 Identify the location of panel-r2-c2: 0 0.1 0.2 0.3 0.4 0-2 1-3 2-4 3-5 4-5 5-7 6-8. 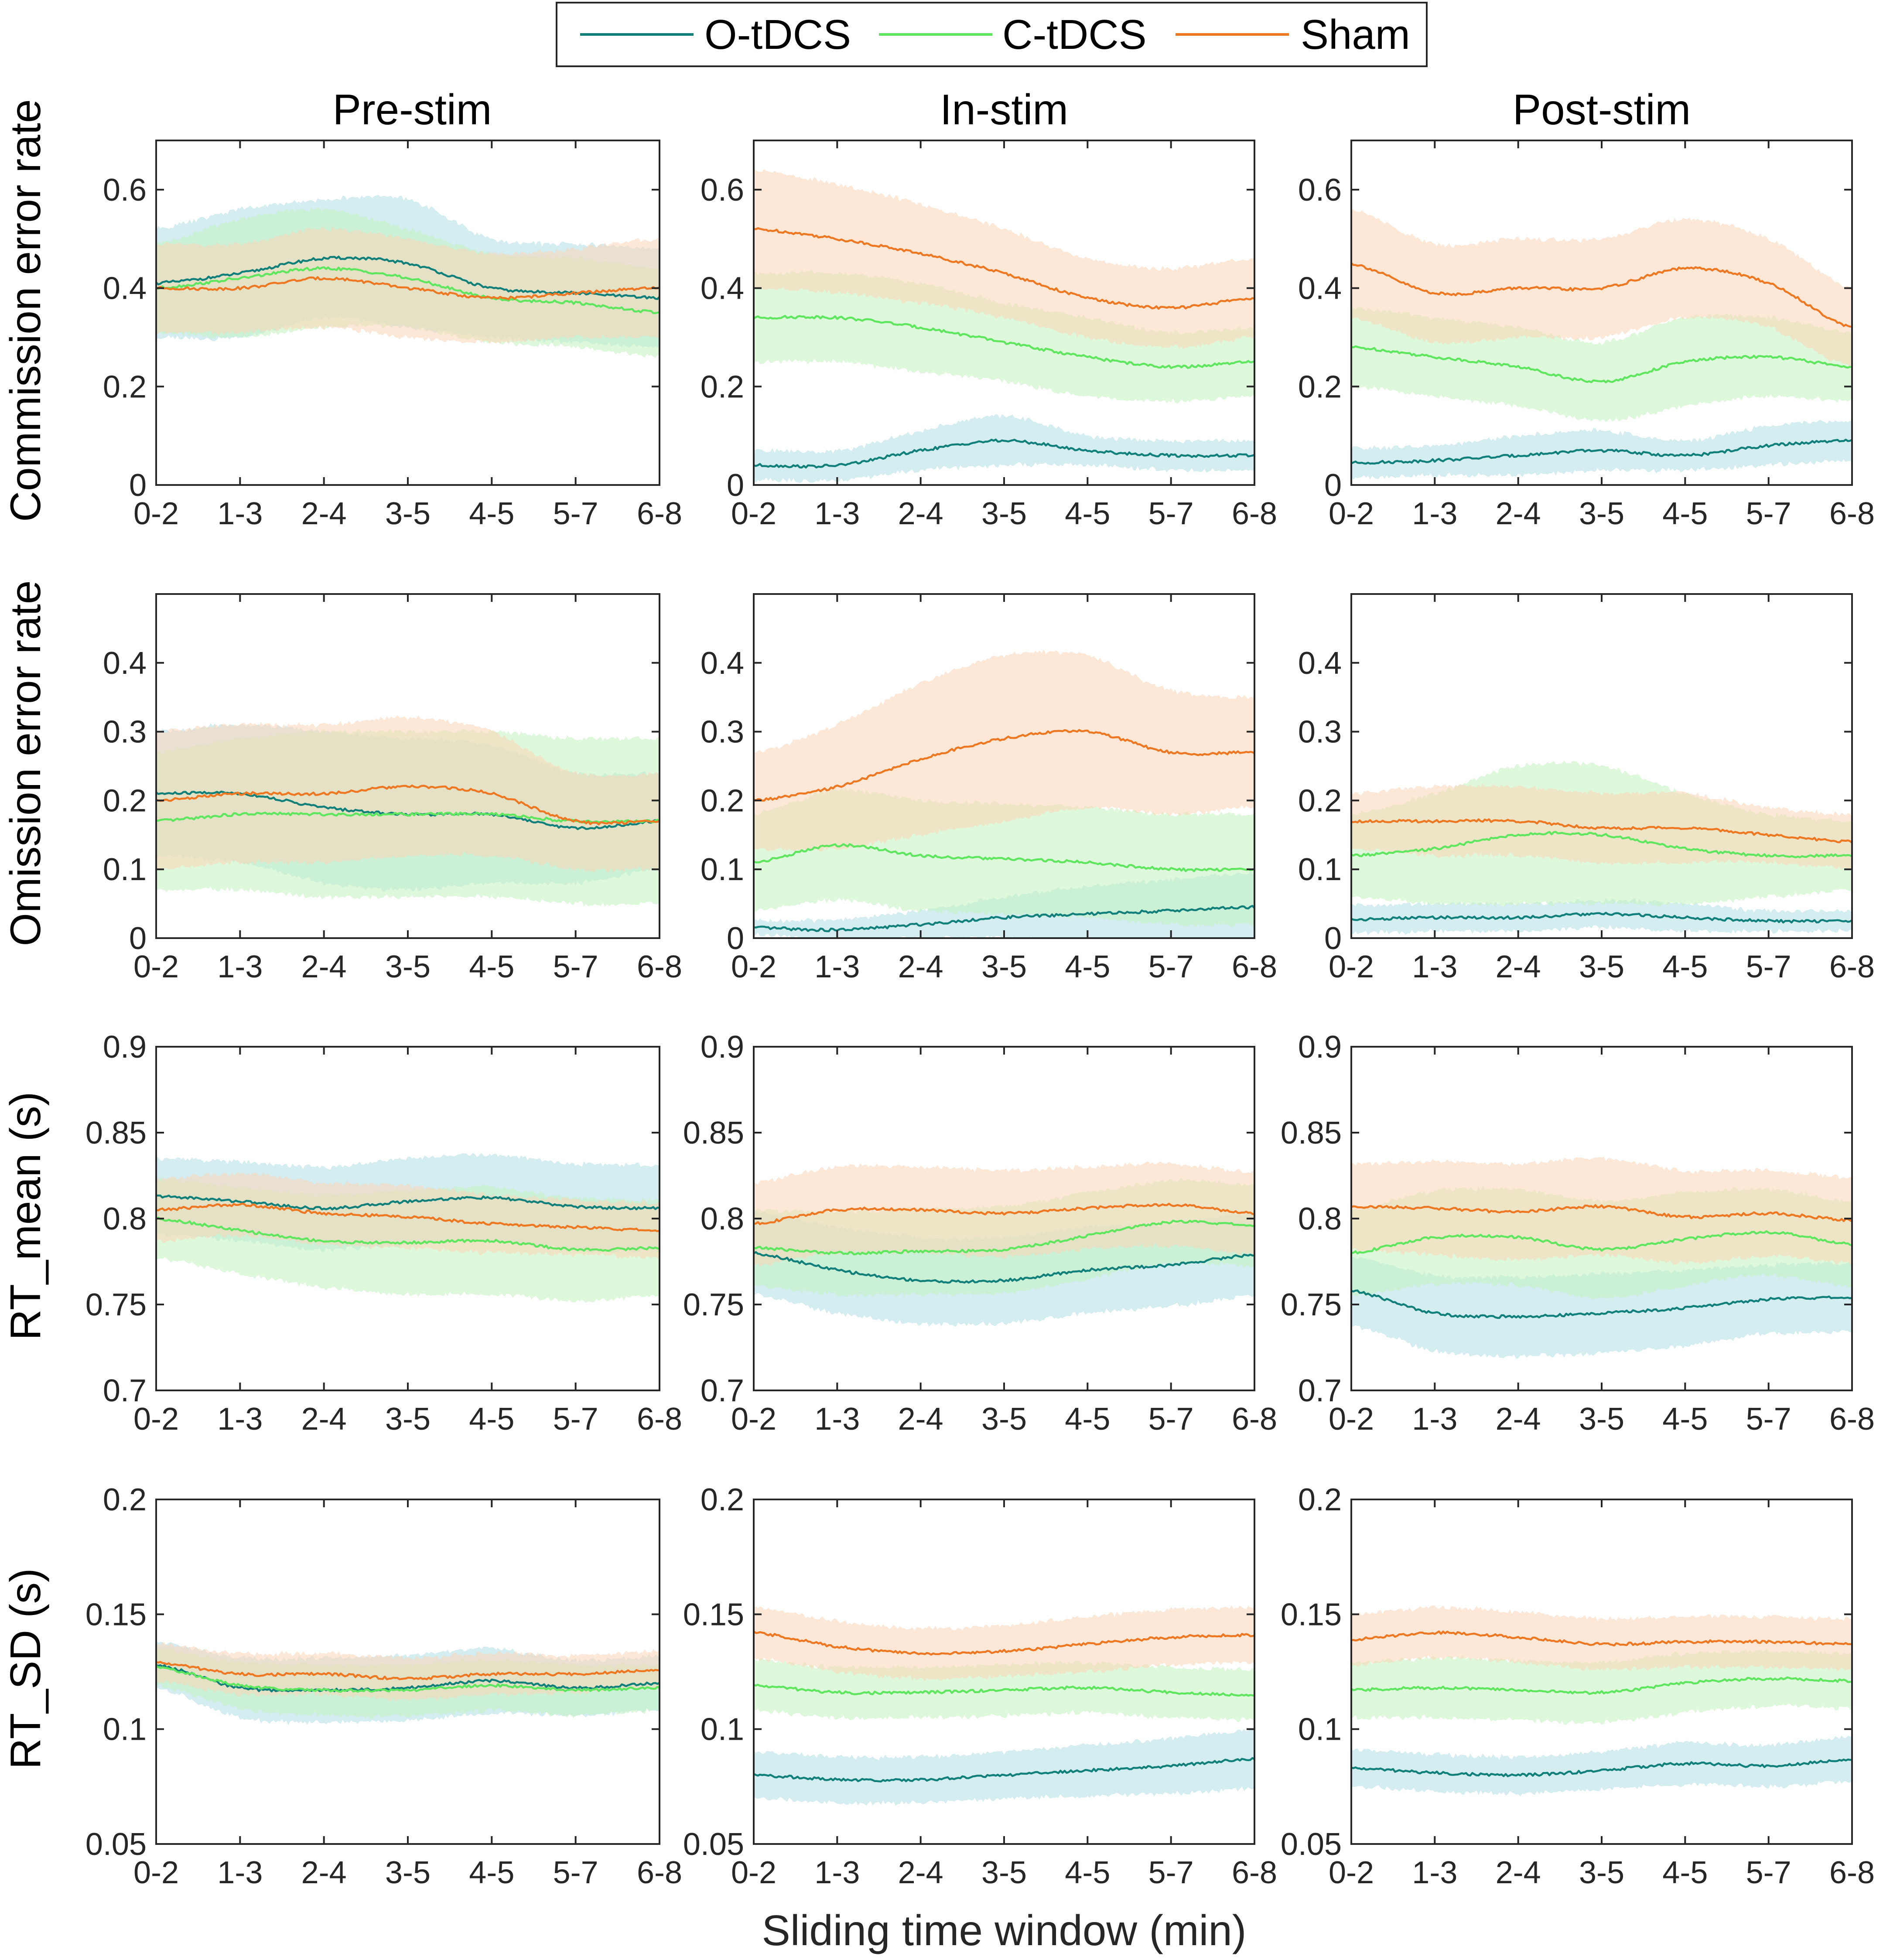
(989, 788).